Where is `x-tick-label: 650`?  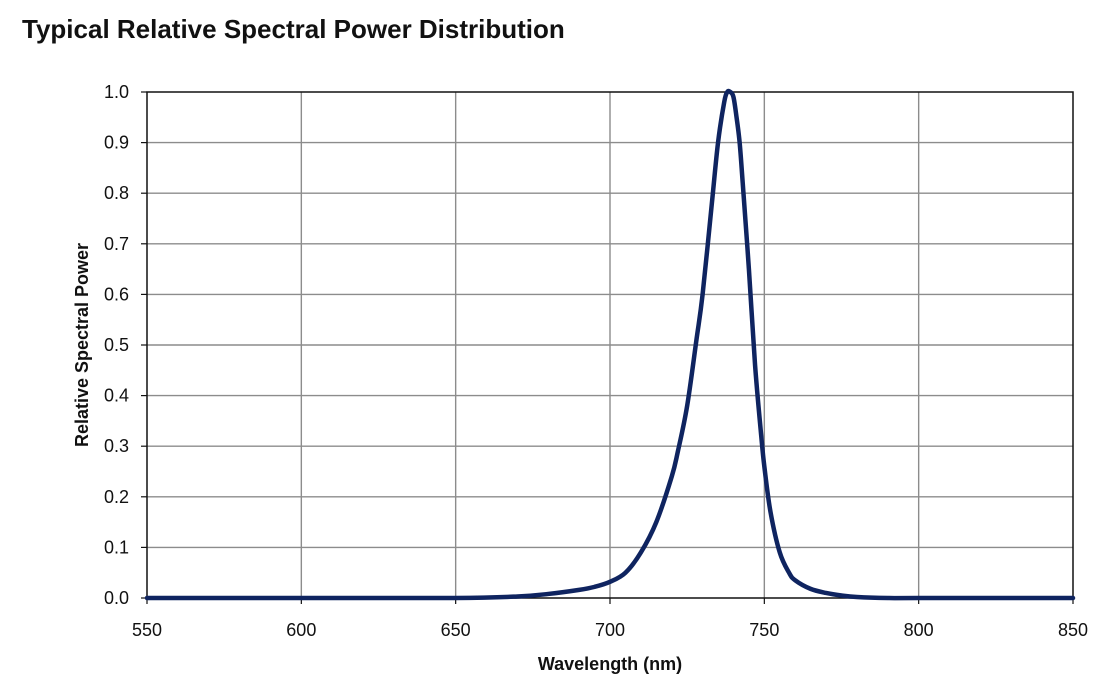 x-tick-label: 650 is located at coordinates (456, 630).